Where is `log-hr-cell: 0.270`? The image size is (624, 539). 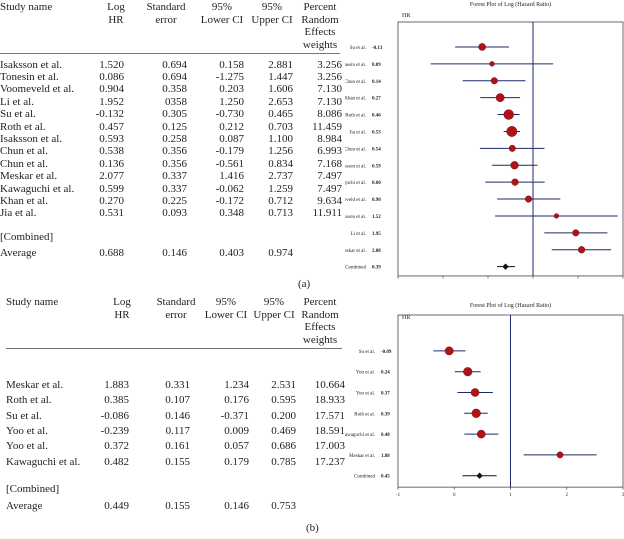
log-hr-cell: 0.270 is located at coordinates (111, 200).